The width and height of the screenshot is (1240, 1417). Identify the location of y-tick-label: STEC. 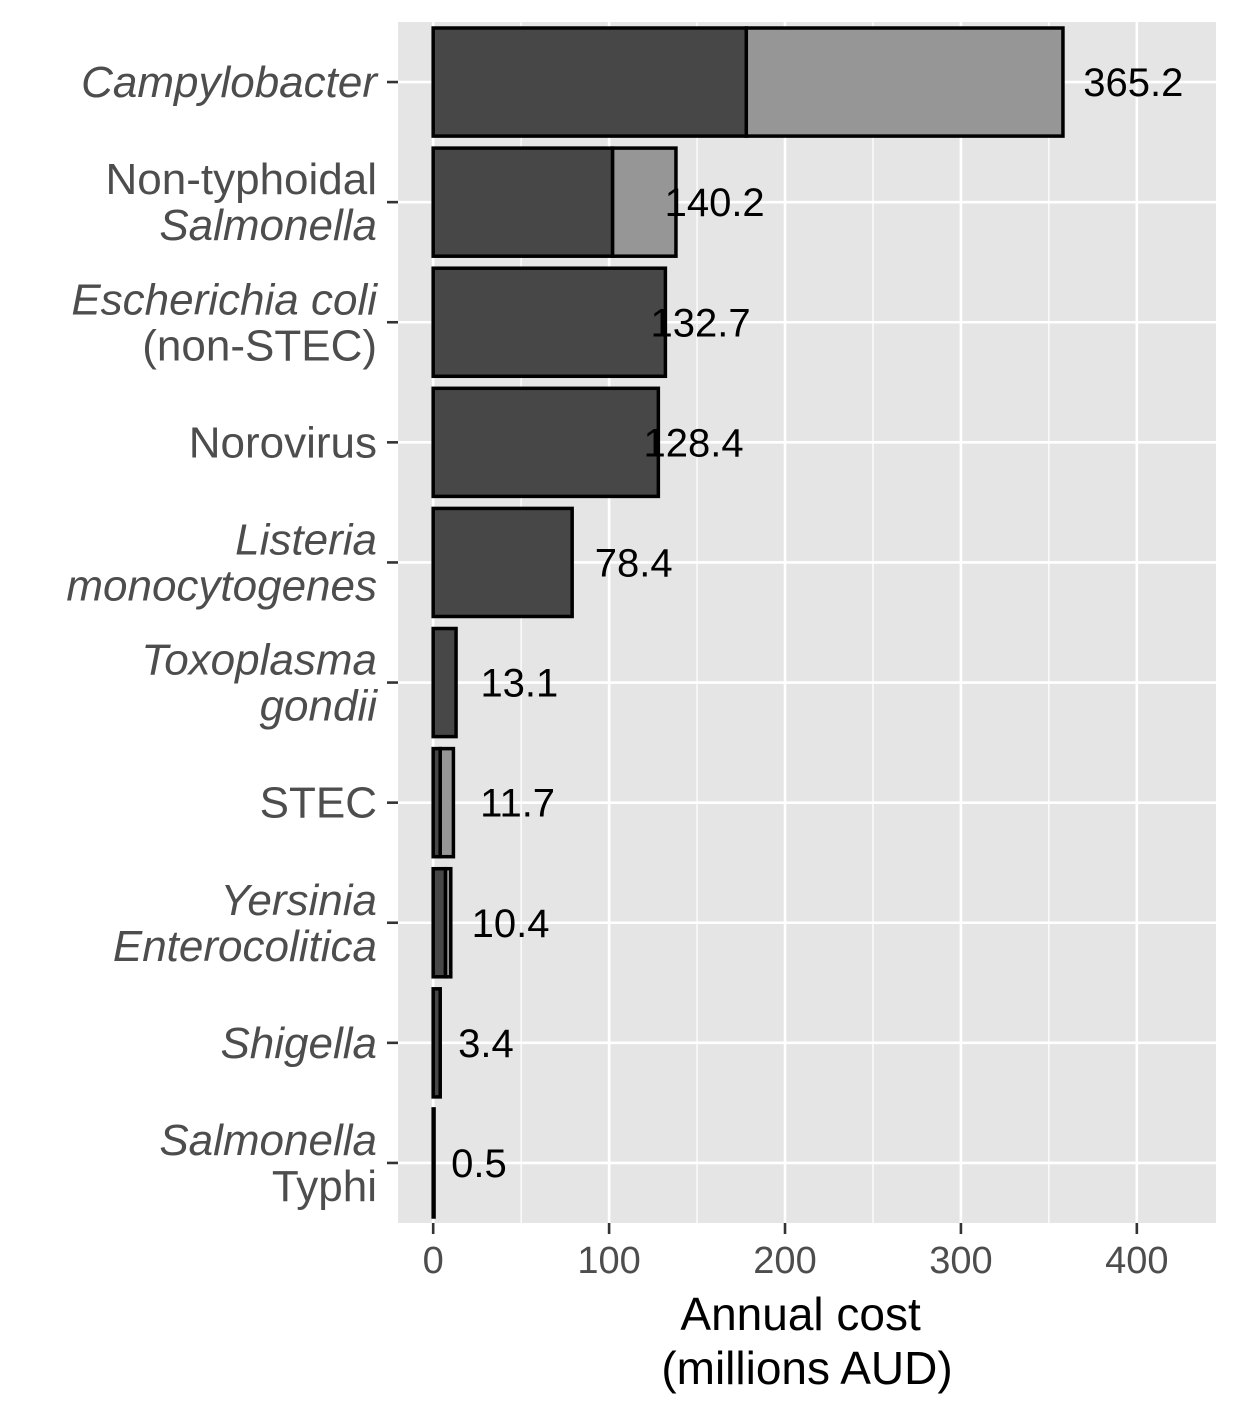
(318, 803).